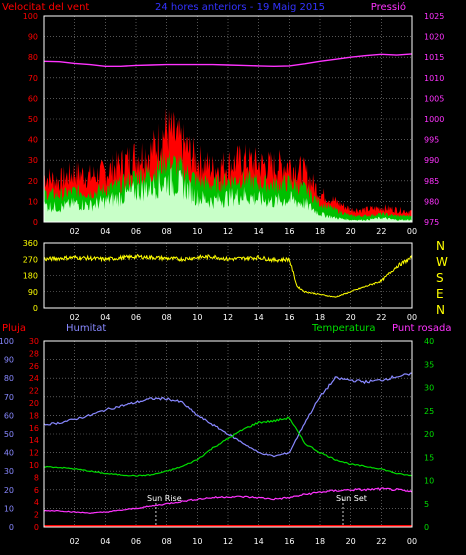 The height and width of the screenshot is (555, 466). I want to click on temperature-series, so click(228, 446).